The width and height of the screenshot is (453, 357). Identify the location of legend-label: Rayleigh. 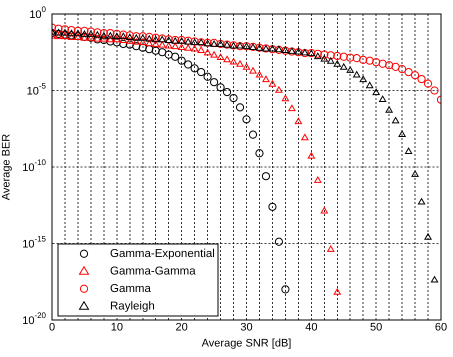
(132, 306).